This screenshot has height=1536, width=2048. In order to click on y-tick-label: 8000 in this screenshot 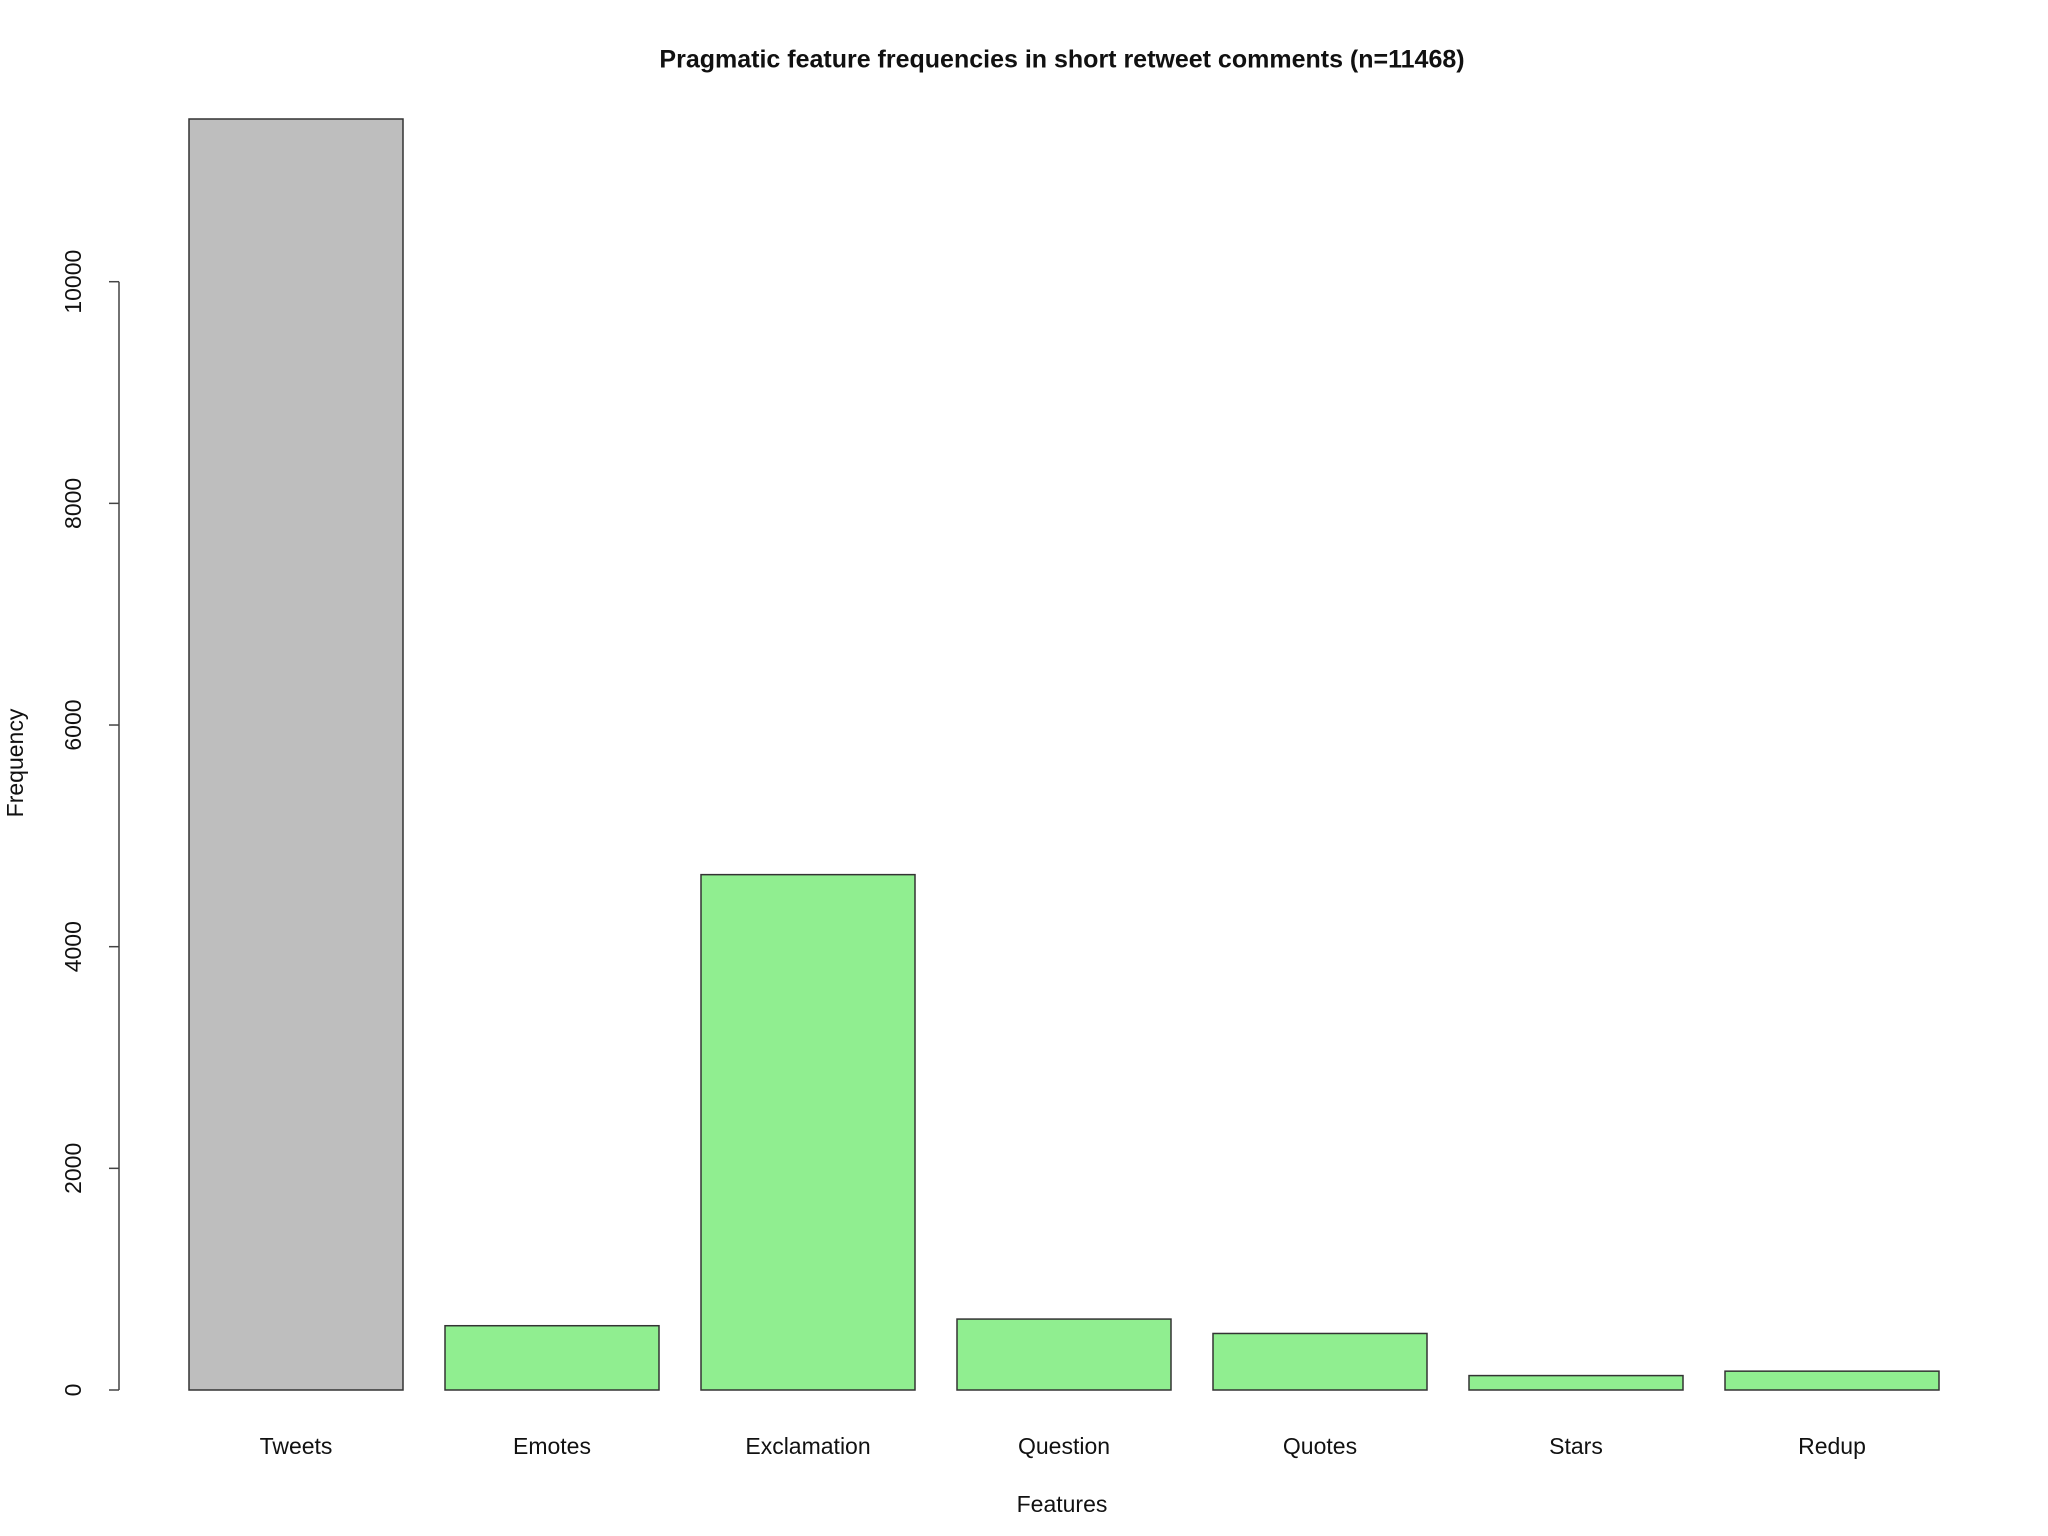, I will do `click(73, 503)`.